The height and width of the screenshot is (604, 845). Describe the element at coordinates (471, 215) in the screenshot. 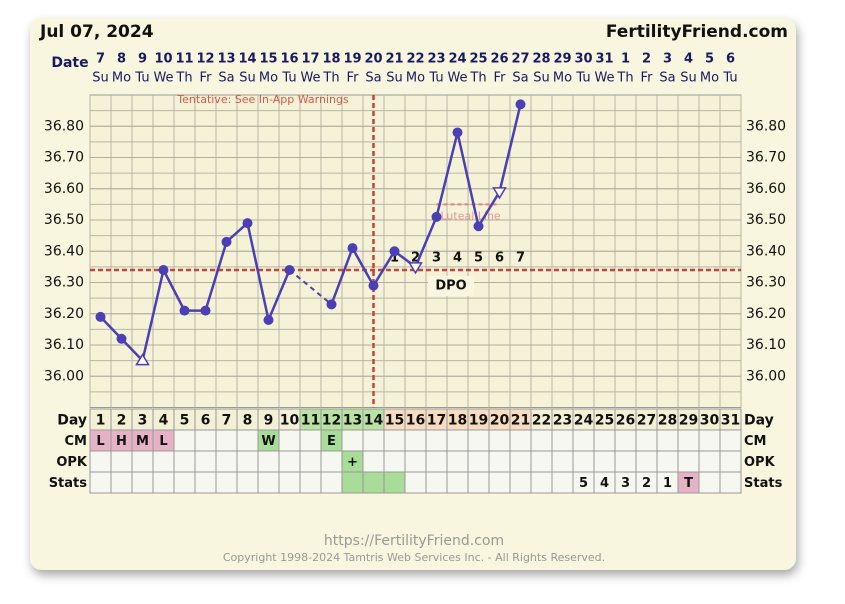

I see `luteal-label: Luteal Line` at that location.